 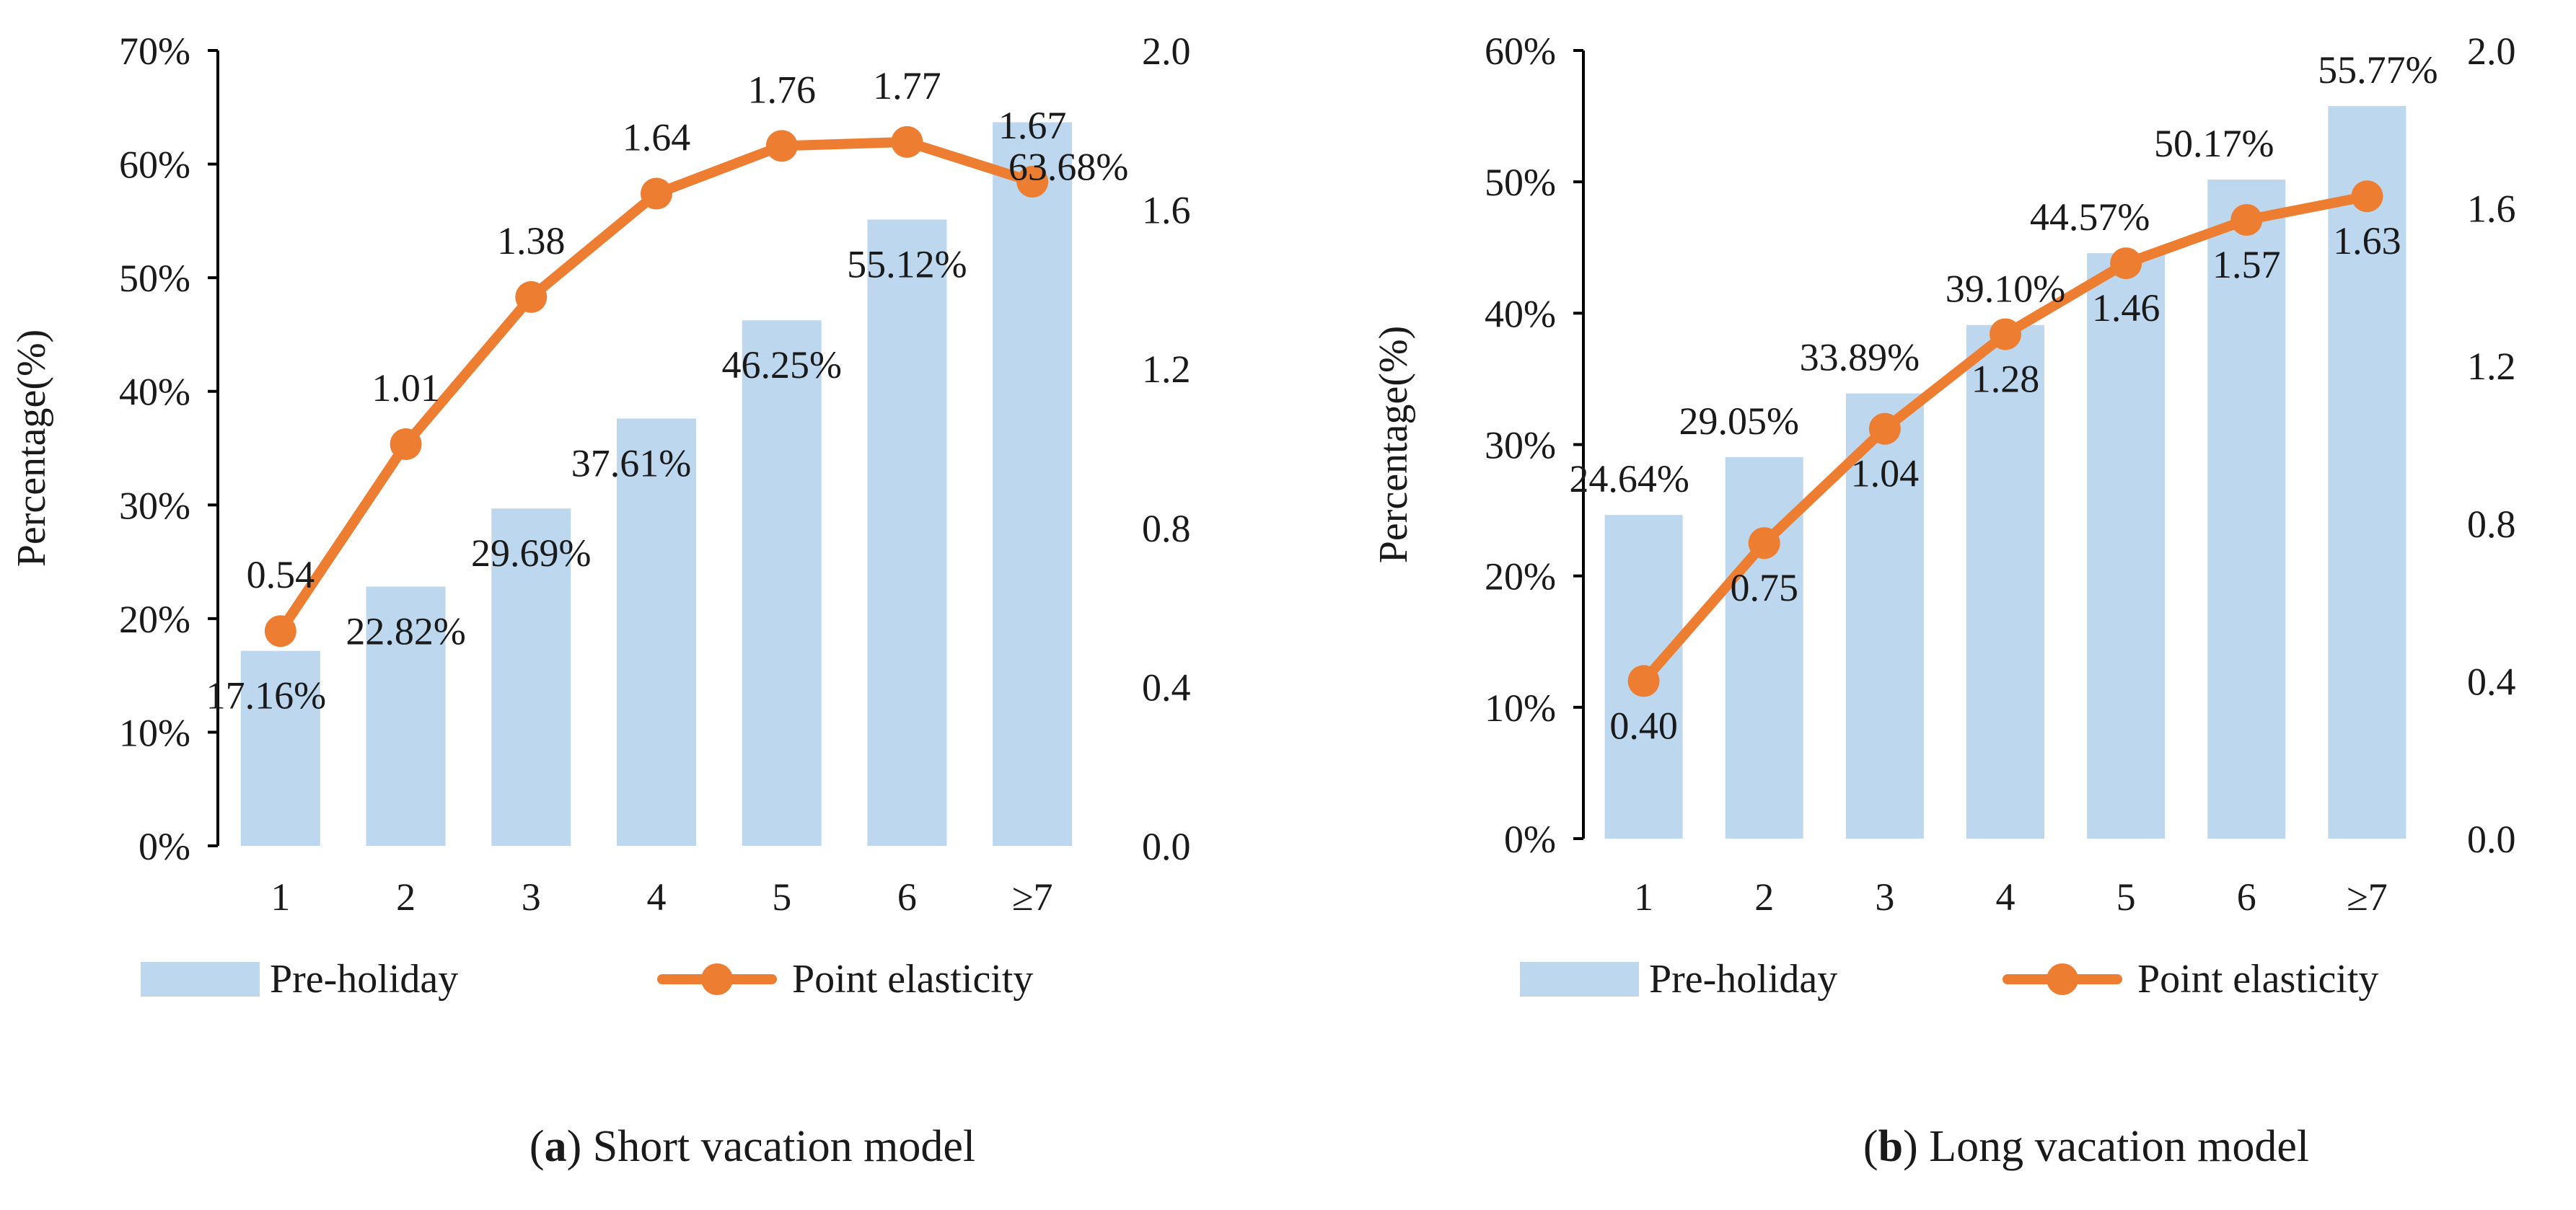 What do you see at coordinates (752, 1146) in the screenshot?
I see `panel-caption: (a) Short vacation model` at bounding box center [752, 1146].